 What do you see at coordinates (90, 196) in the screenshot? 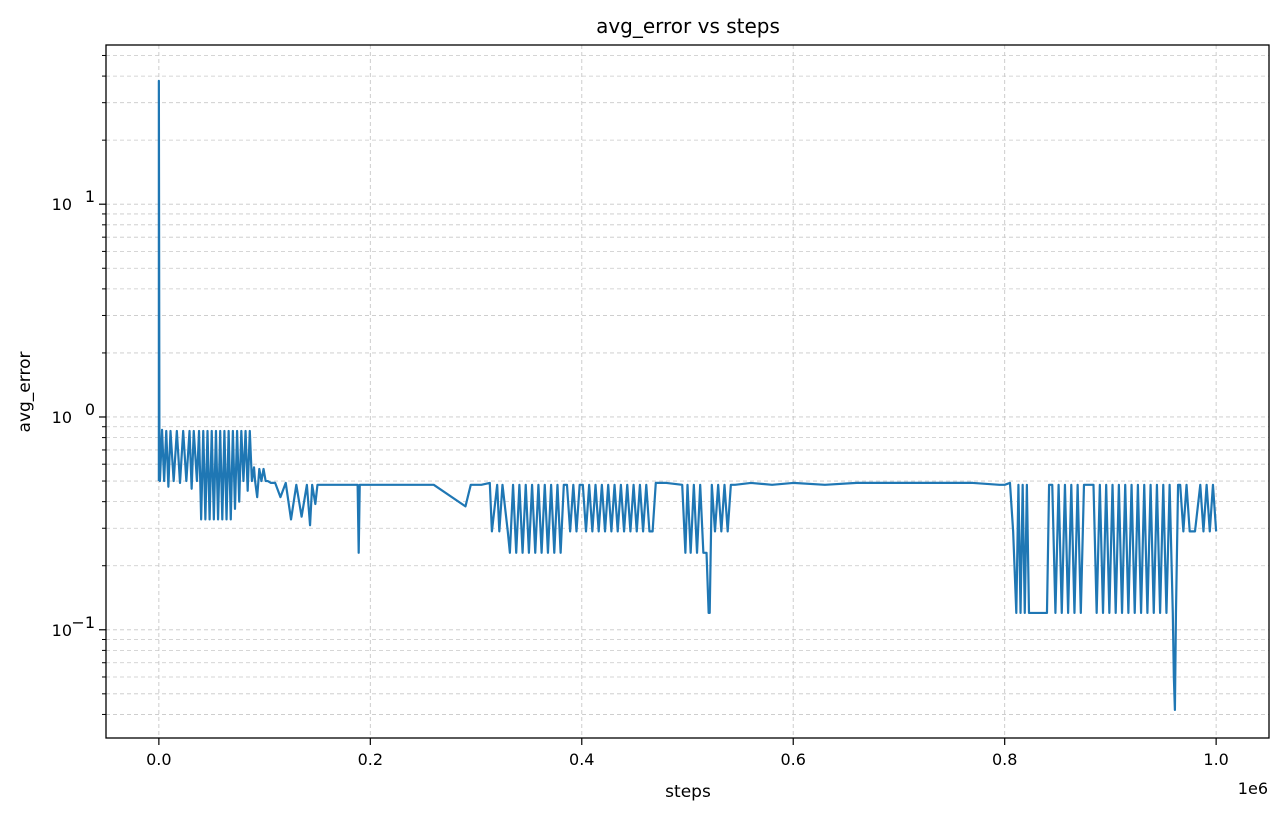
I see `y-tick-label-exponent: 1` at bounding box center [90, 196].